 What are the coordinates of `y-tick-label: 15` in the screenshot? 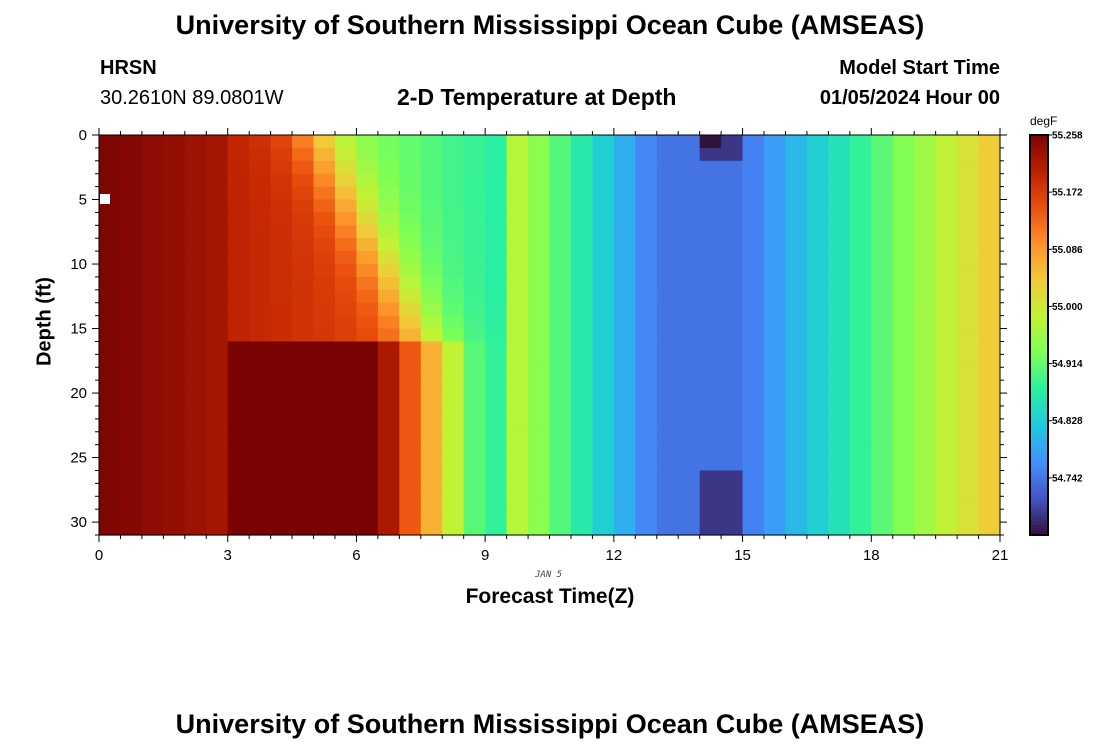 It's located at (78, 329).